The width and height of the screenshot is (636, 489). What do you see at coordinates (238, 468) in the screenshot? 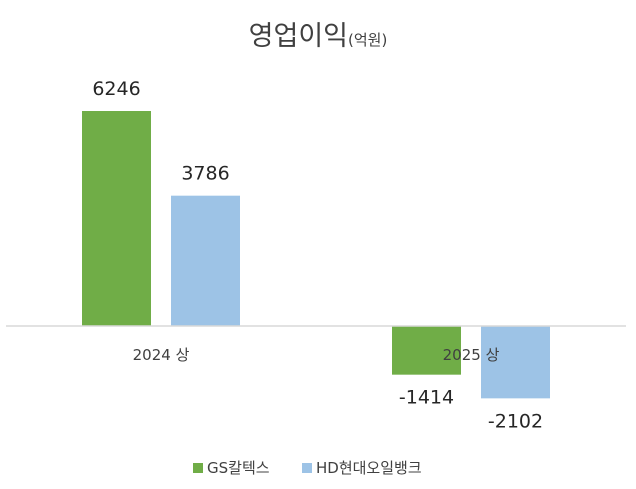
I see `legend-label-1: GS칼텍스` at bounding box center [238, 468].